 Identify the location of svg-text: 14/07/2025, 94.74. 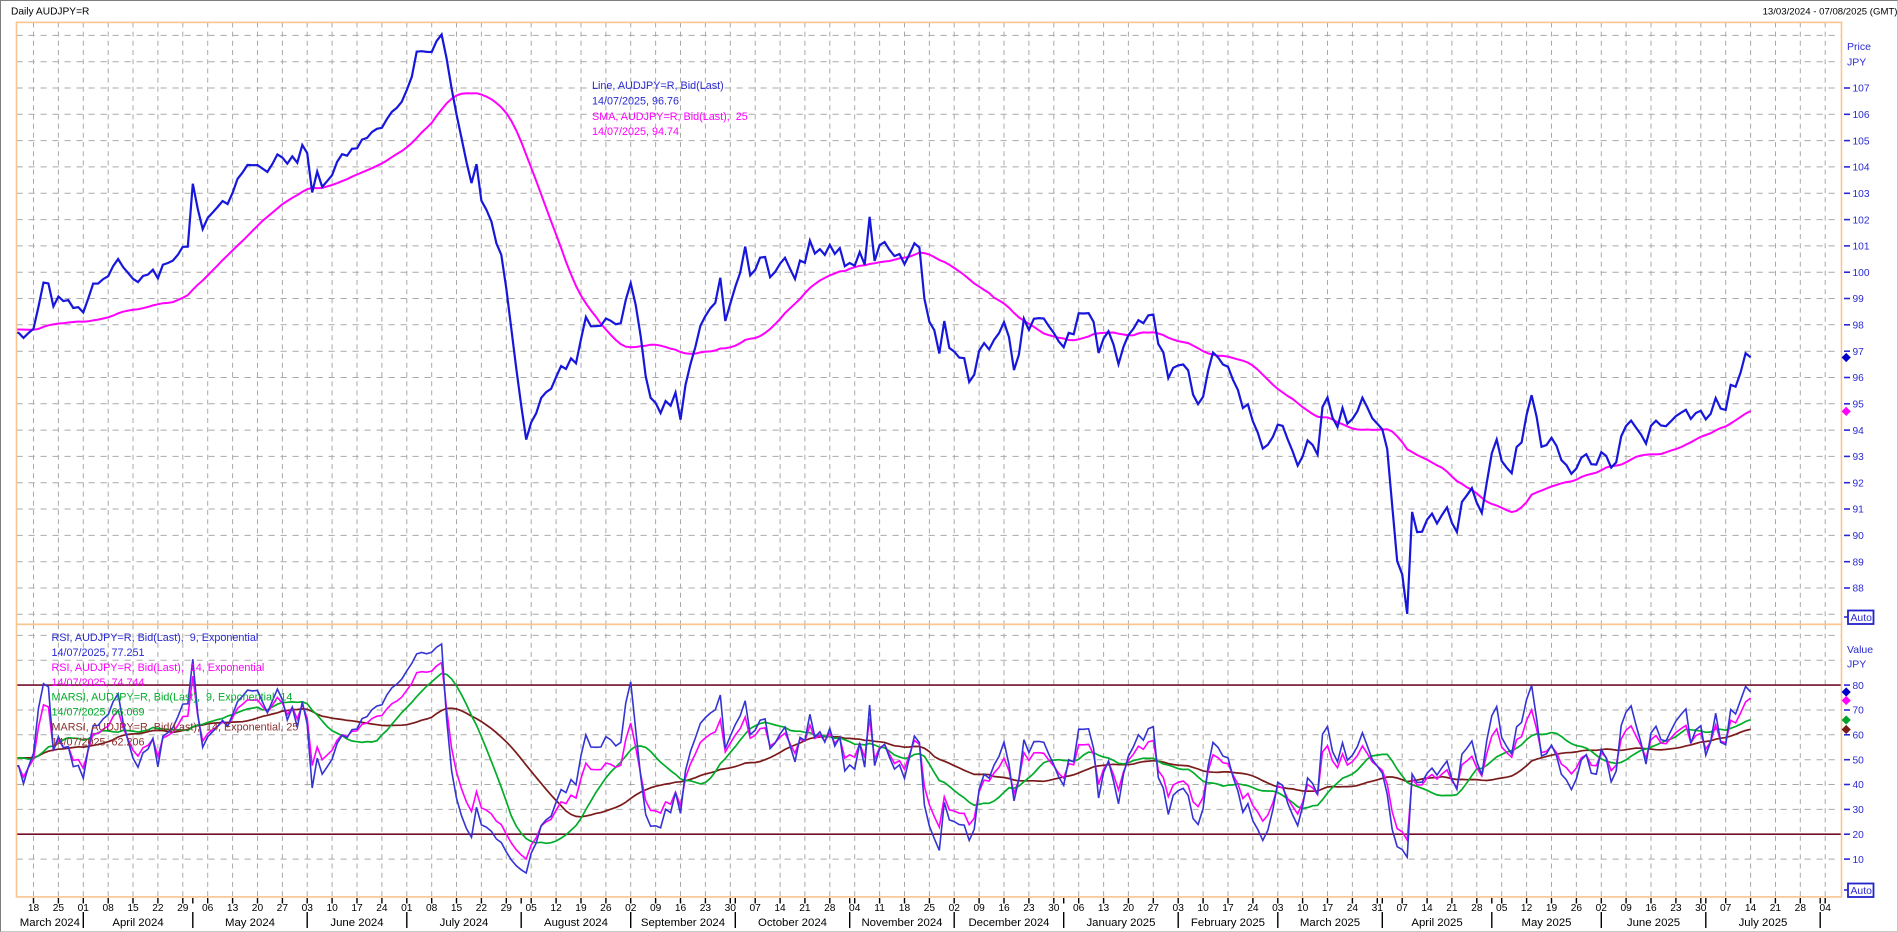
(635, 132).